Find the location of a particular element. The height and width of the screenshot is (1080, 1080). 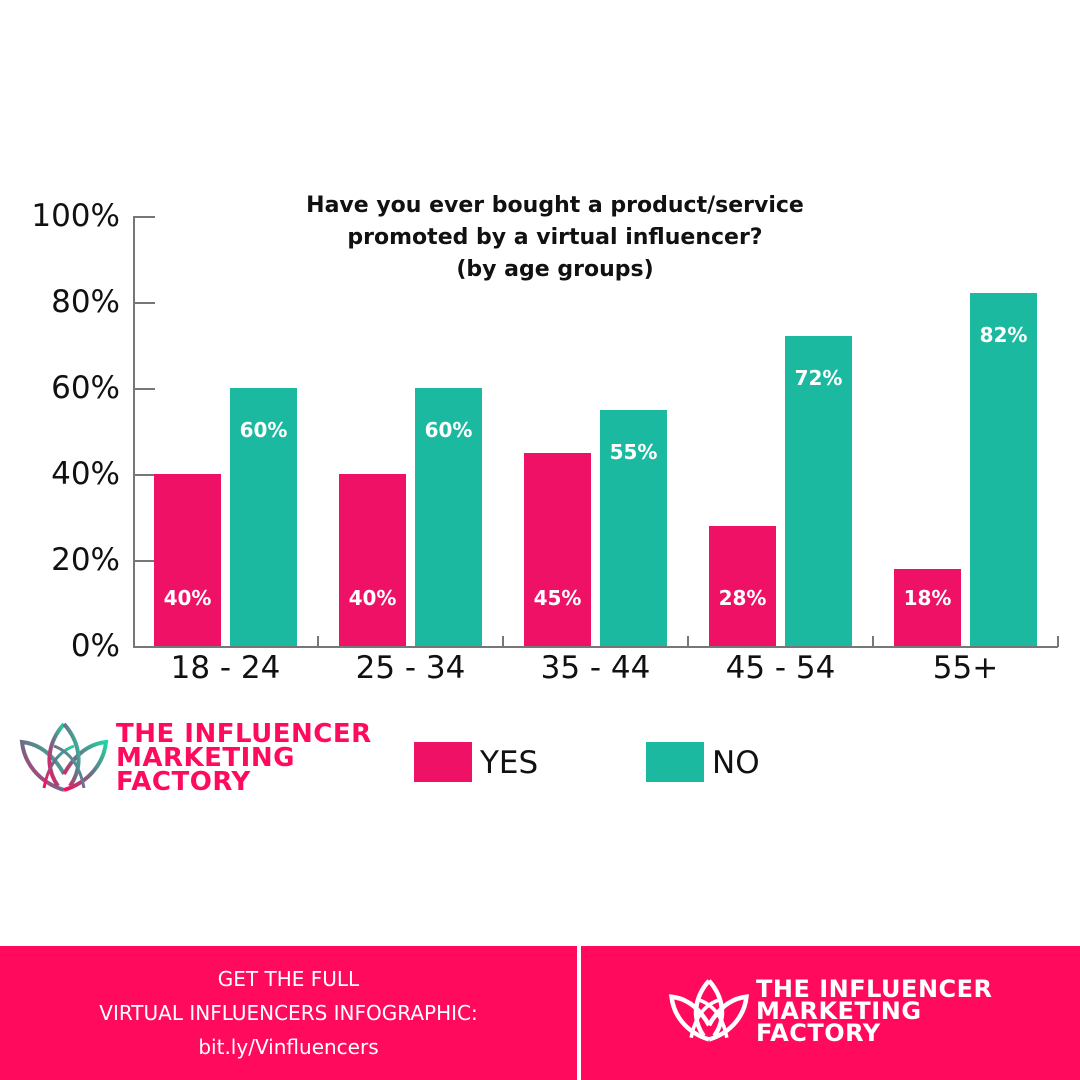

footer-link: bit.ly/Vinfluencers is located at coordinates (288, 1047).